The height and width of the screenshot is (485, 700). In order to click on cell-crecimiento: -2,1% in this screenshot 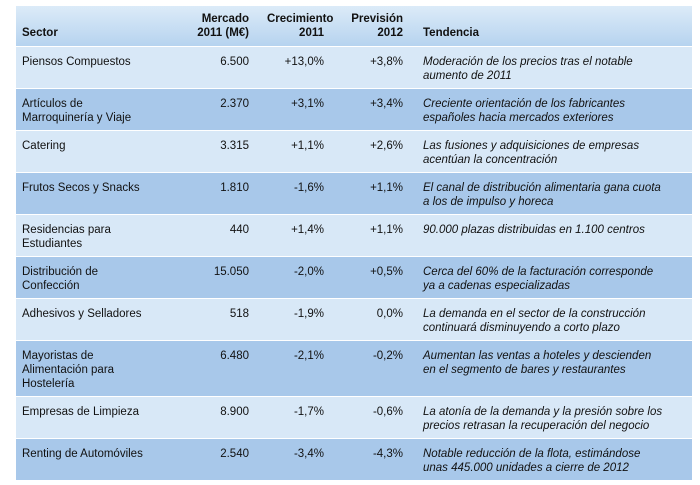, I will do `click(298, 368)`.